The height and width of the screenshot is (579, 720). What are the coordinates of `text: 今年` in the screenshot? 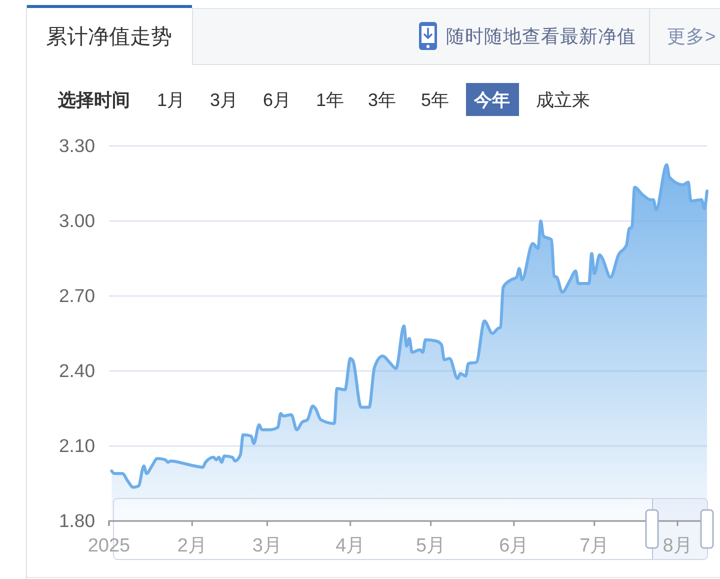 It's located at (491, 100).